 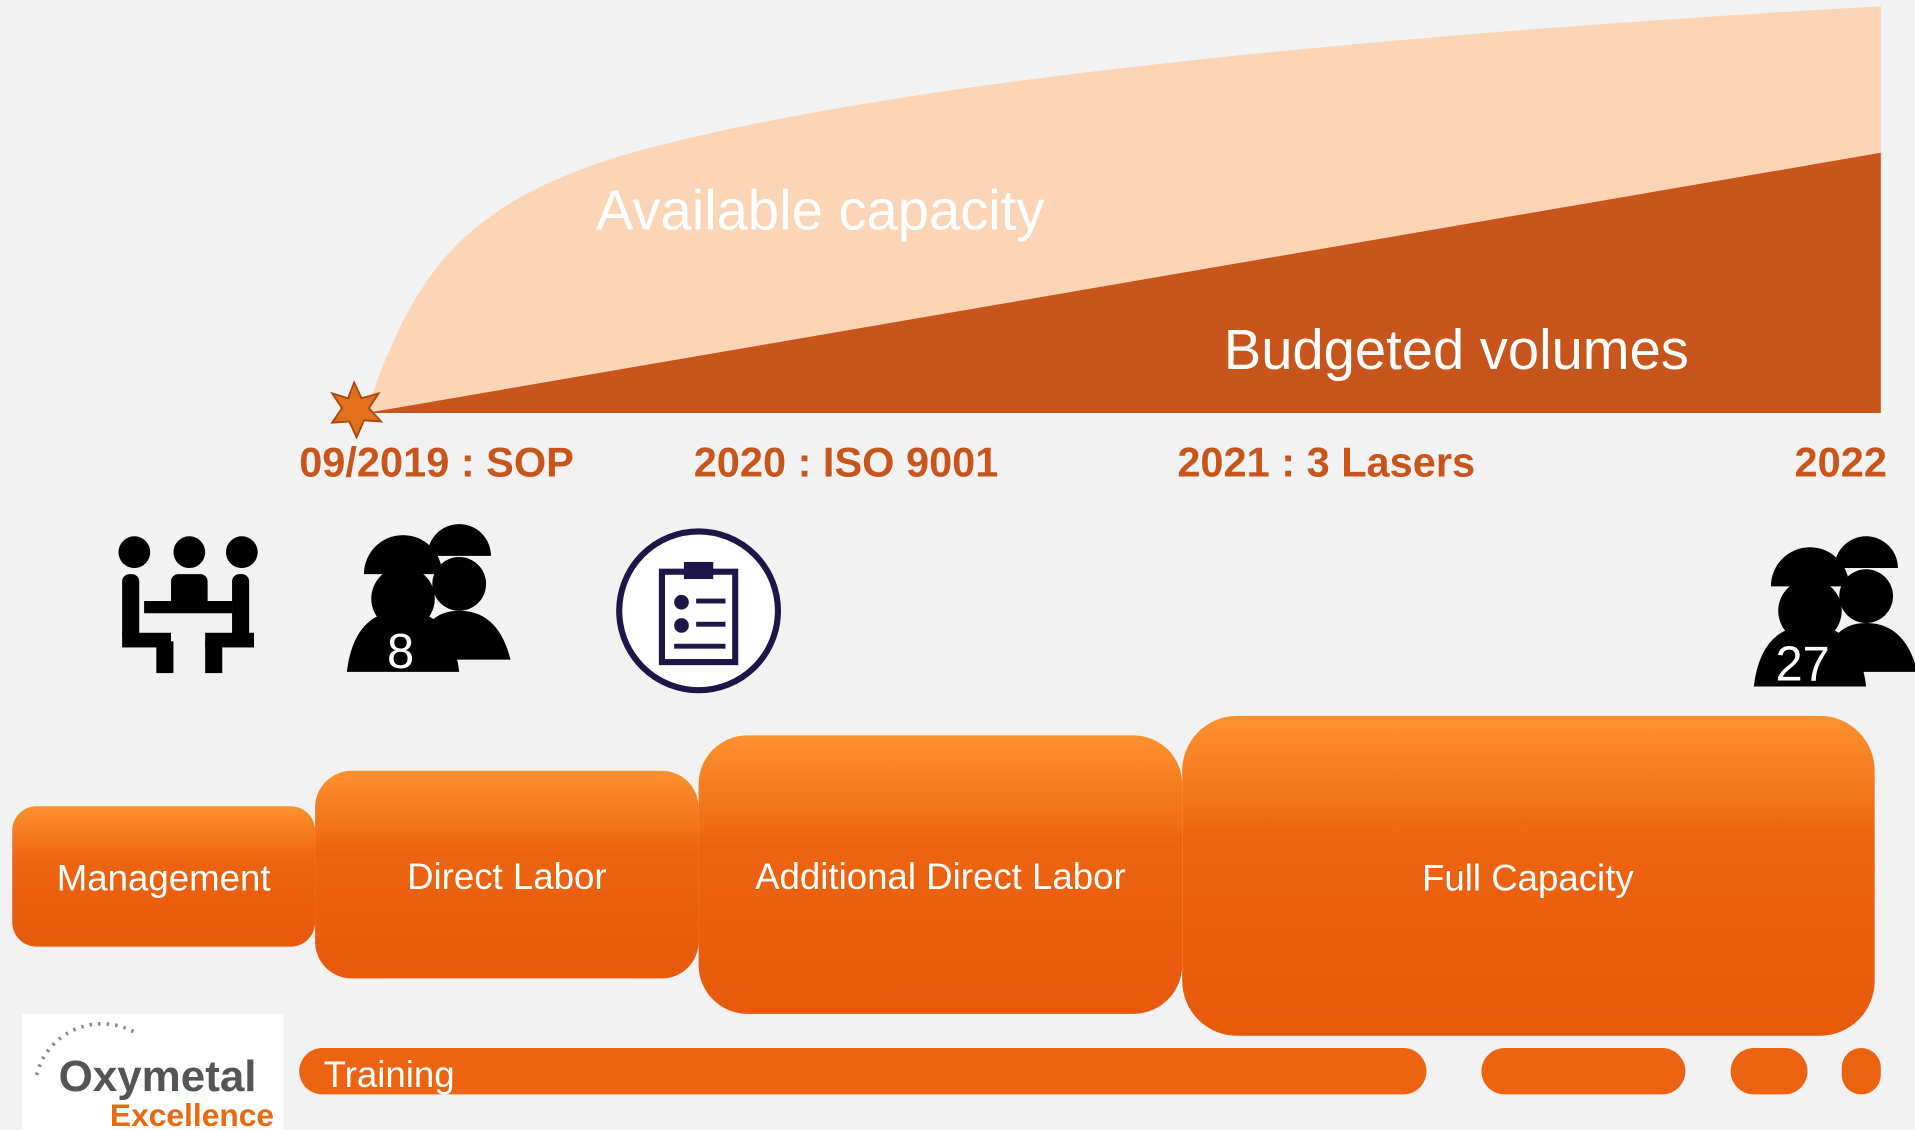 I want to click on training-label: Training, so click(x=389, y=1074).